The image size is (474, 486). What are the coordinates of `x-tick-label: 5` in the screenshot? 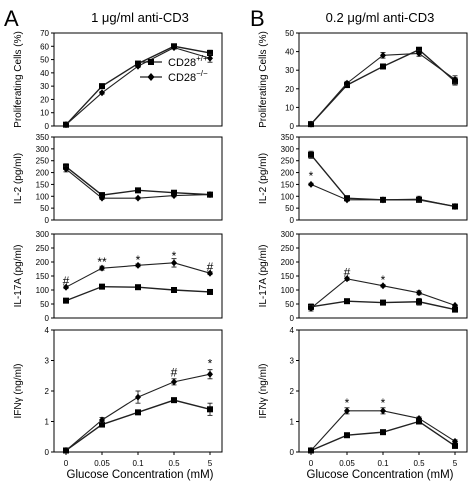 It's located at (455, 463).